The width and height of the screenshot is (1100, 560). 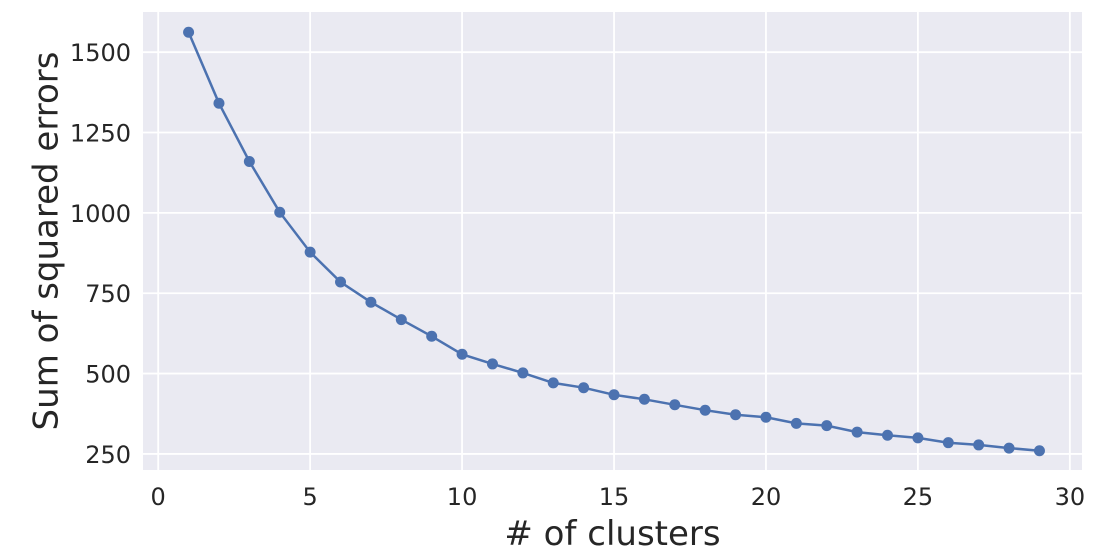 What do you see at coordinates (614, 497) in the screenshot?
I see `x-tick-label: 15` at bounding box center [614, 497].